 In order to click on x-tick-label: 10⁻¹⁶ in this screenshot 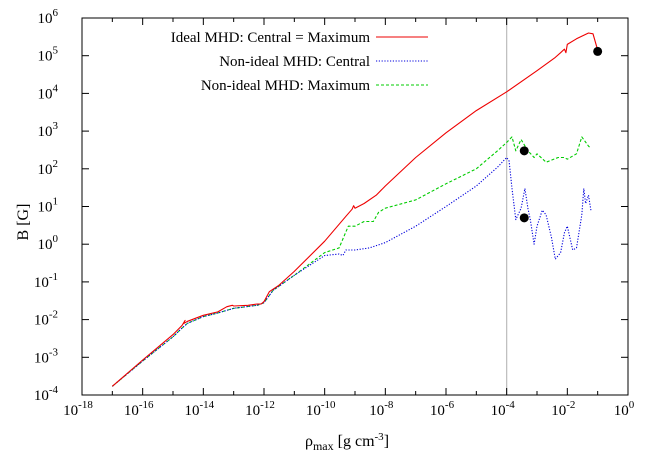, I will do `click(139, 409)`.